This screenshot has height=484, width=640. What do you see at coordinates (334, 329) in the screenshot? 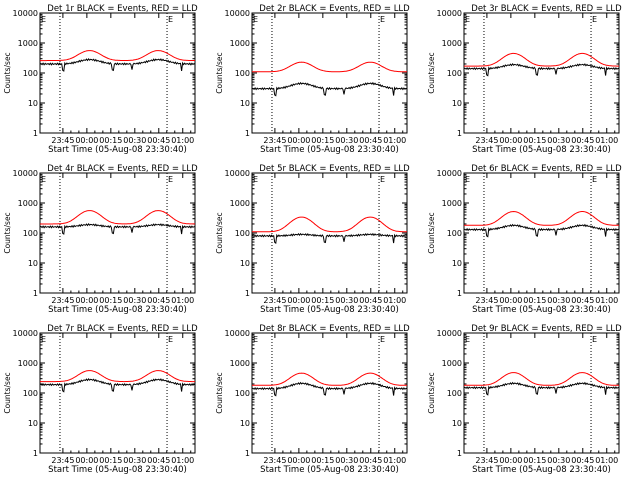
I see `panel-title: Det 8r BLACK = Events, RED = LLD` at bounding box center [334, 329].